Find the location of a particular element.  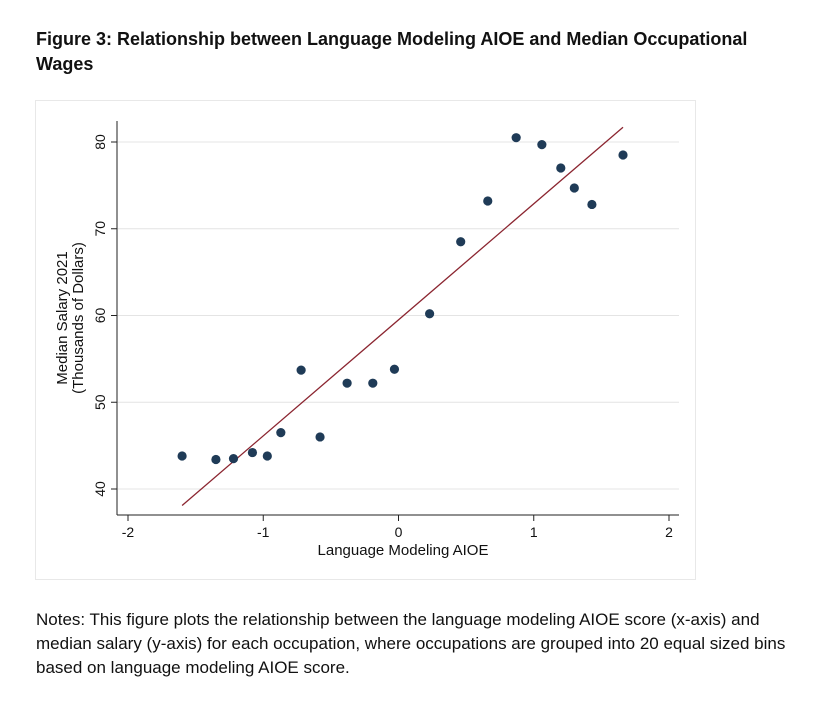

x-tick-label: 2 is located at coordinates (669, 532).